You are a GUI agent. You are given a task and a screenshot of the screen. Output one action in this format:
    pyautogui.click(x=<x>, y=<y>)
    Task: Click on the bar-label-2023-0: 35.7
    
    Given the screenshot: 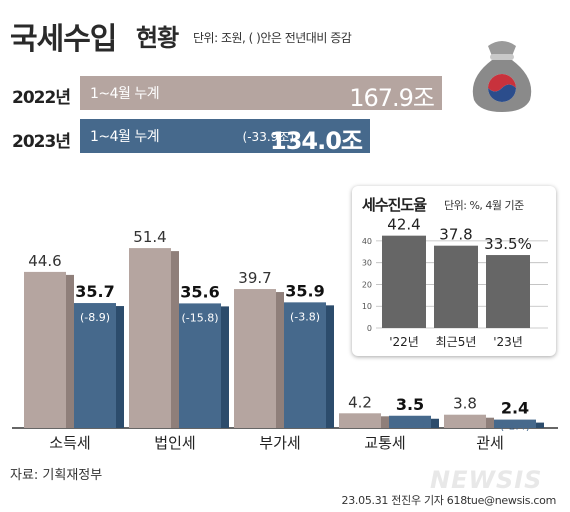 What is the action you would take?
    pyautogui.click(x=94, y=291)
    